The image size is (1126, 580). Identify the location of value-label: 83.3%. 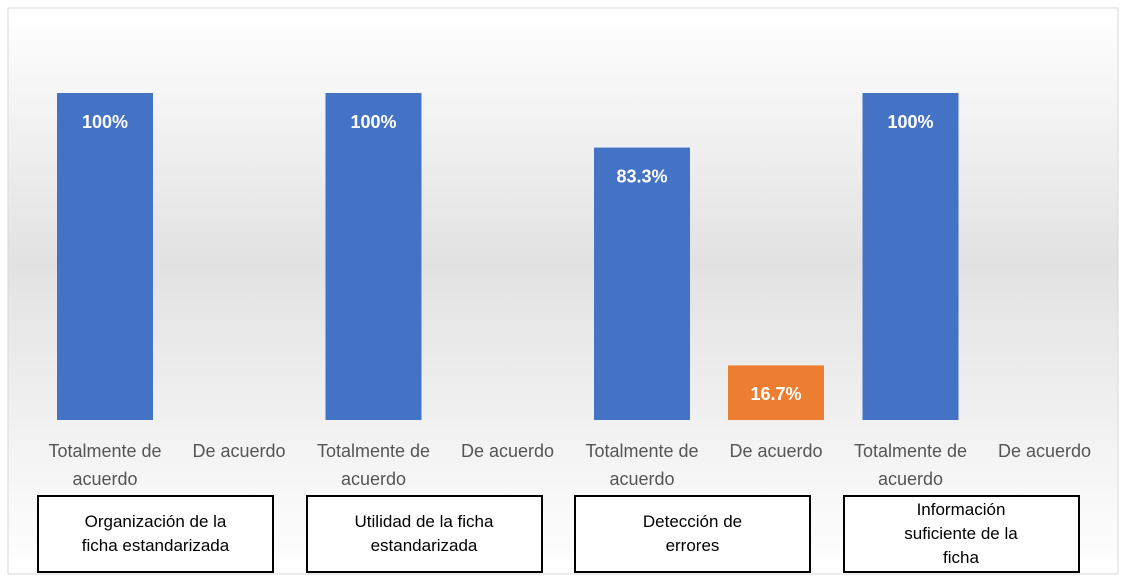
(641, 176).